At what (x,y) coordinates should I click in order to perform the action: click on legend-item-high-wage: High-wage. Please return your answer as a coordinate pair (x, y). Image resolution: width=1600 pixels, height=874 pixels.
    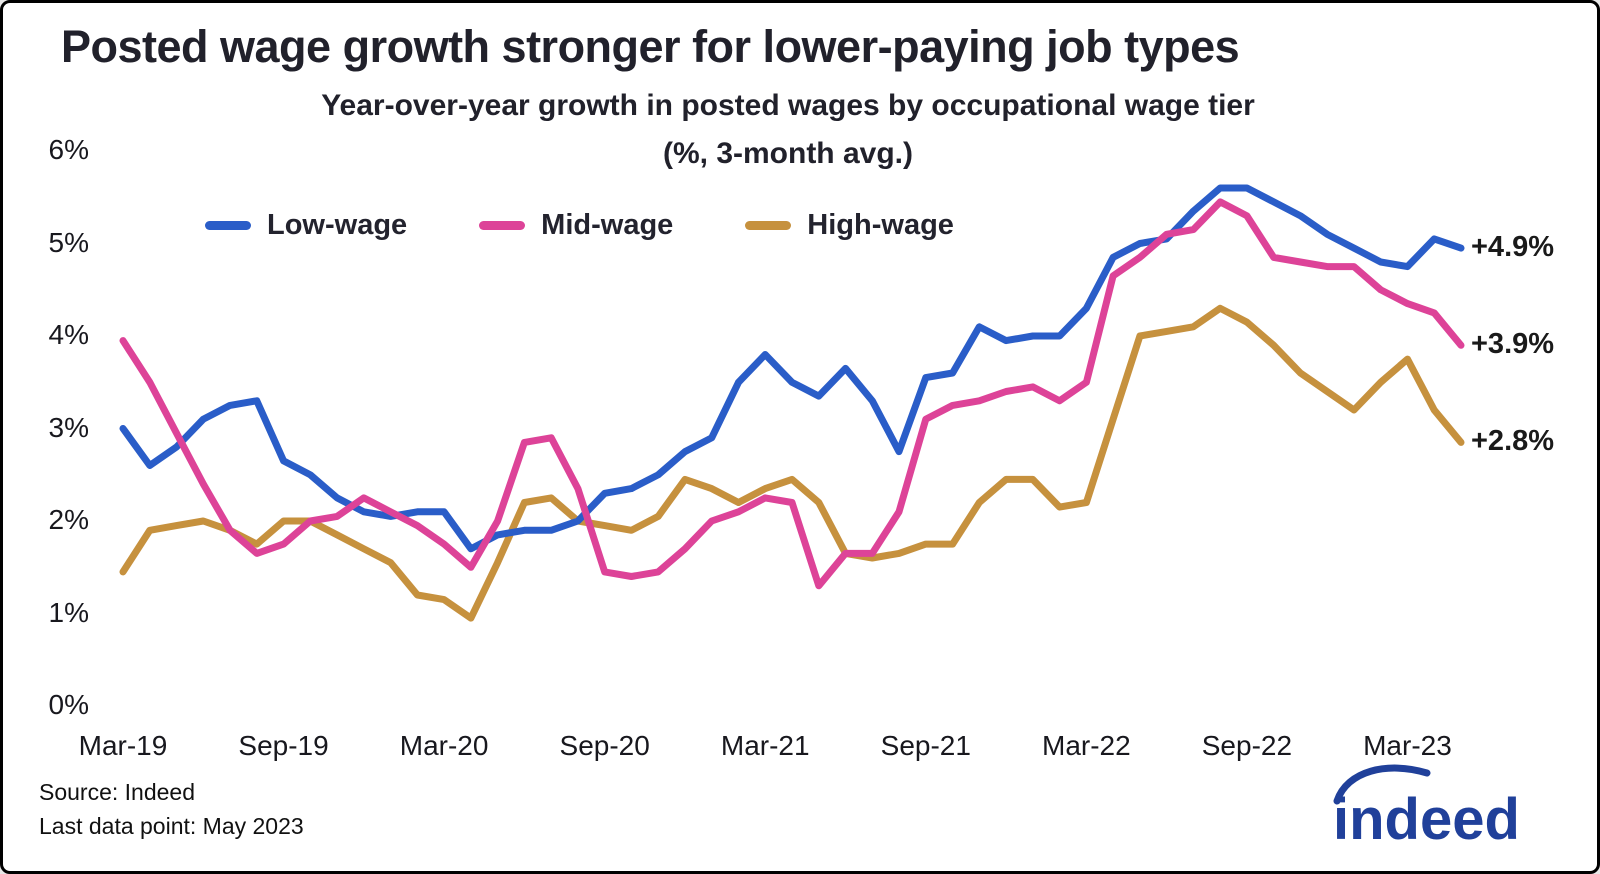
    Looking at the image, I should click on (849, 225).